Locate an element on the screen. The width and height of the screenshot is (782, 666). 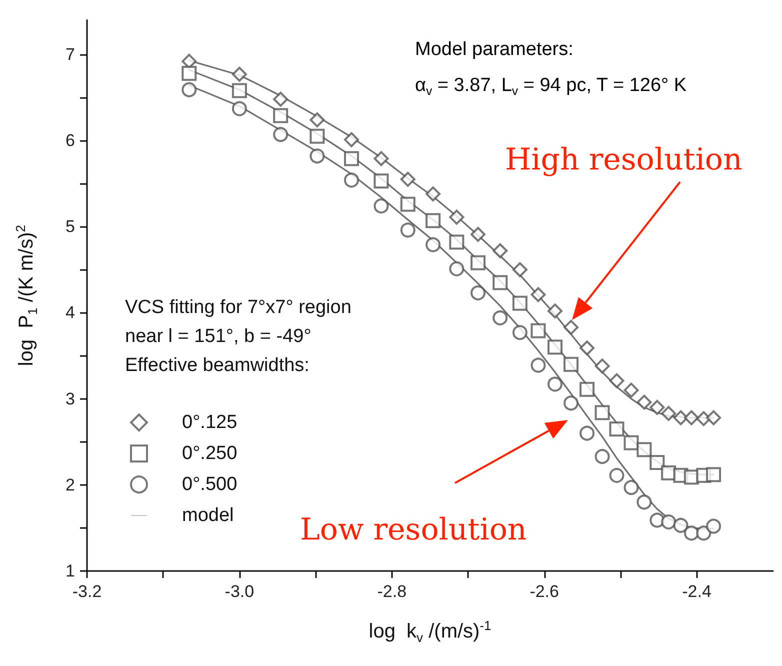
annotation: Model parameters: is located at coordinates (494, 49).